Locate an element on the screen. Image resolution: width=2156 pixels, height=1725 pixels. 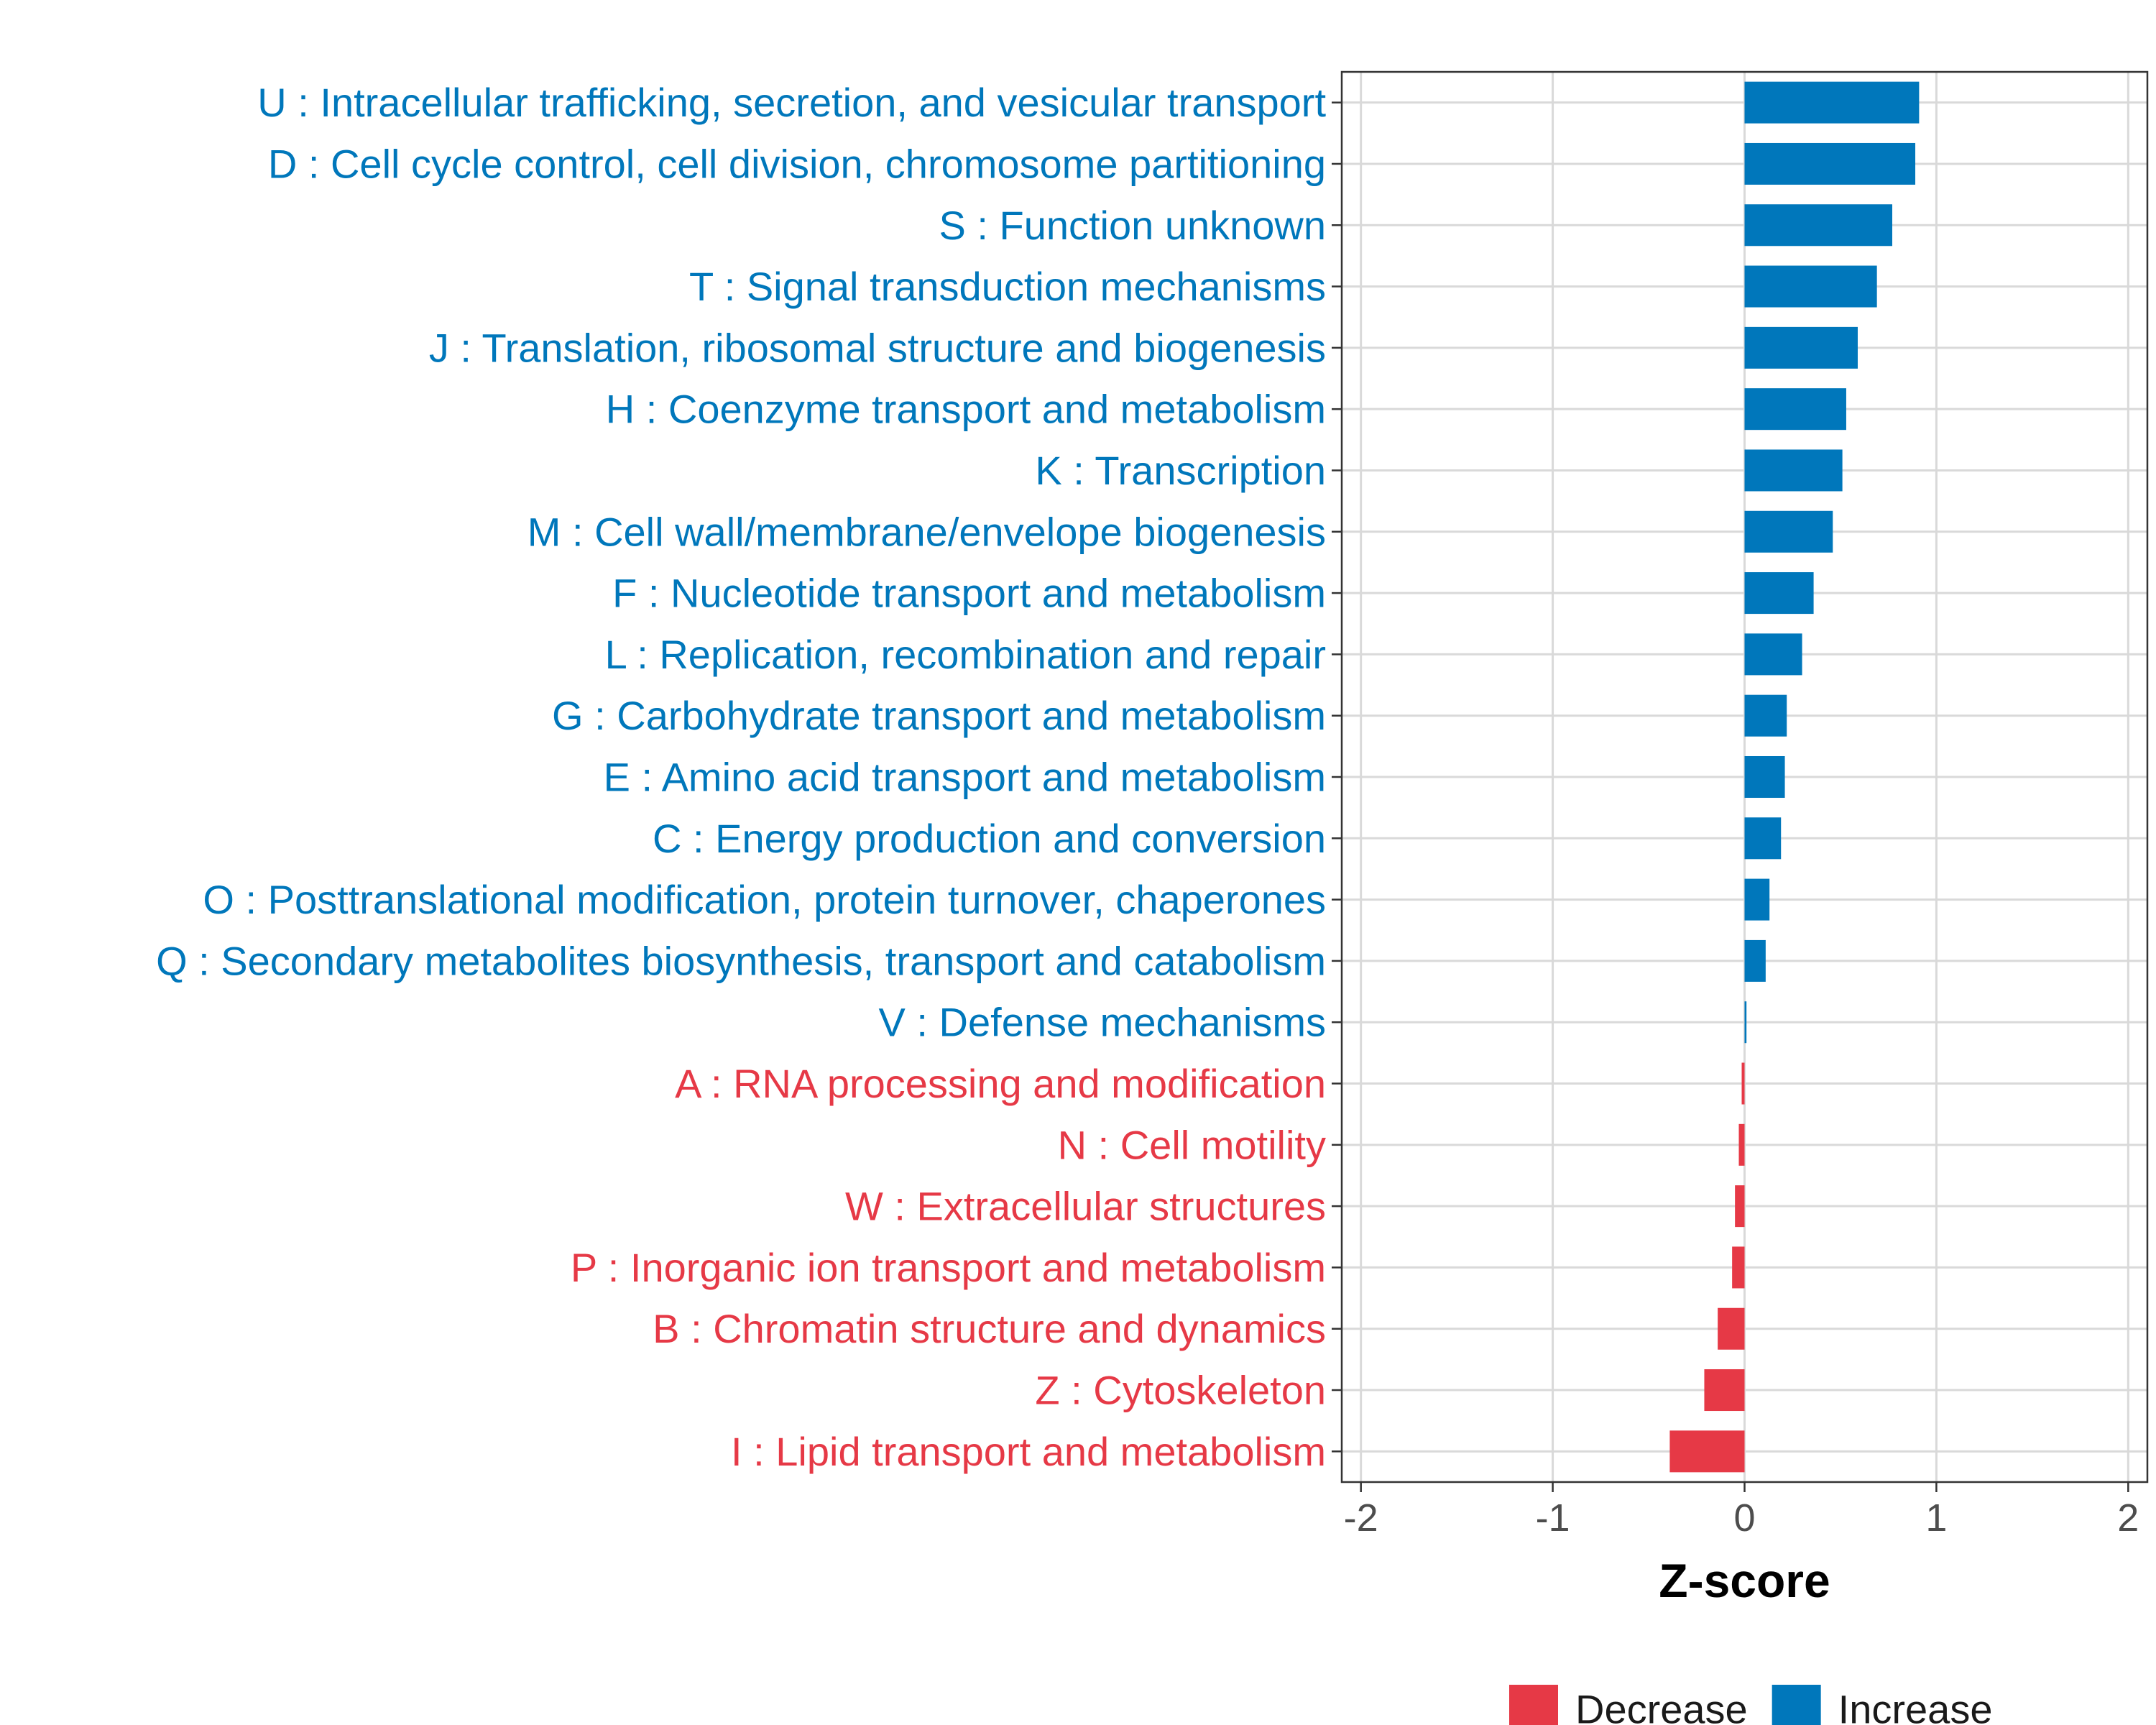
category-label: A : RNA processing and modification is located at coordinates (1001, 1083).